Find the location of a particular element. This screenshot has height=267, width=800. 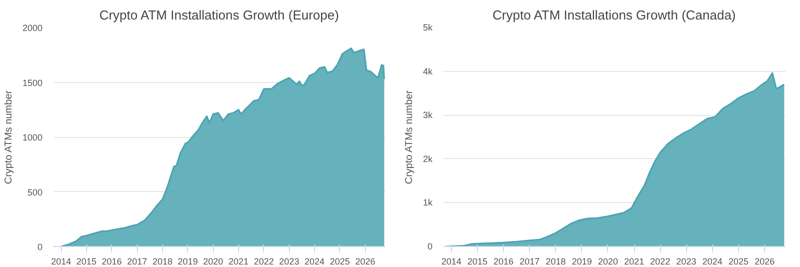

chart-title: Crypto ATM Installations Growth (Canada) is located at coordinates (614, 15).